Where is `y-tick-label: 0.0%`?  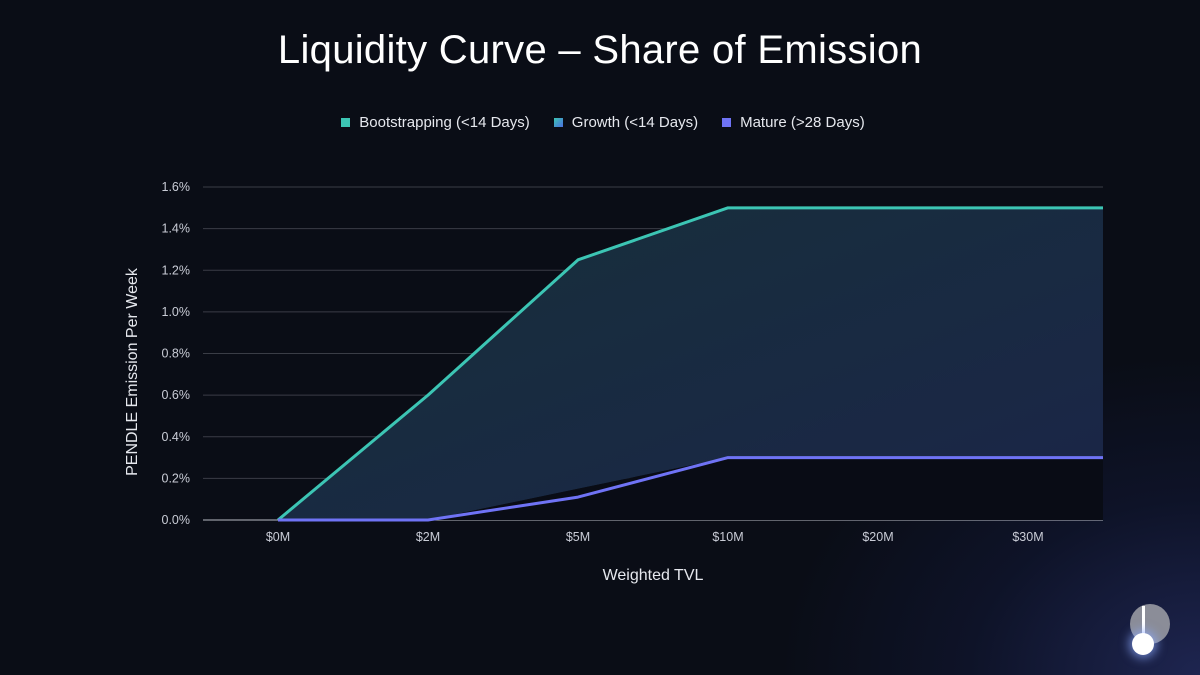 y-tick-label: 0.0% is located at coordinates (176, 520).